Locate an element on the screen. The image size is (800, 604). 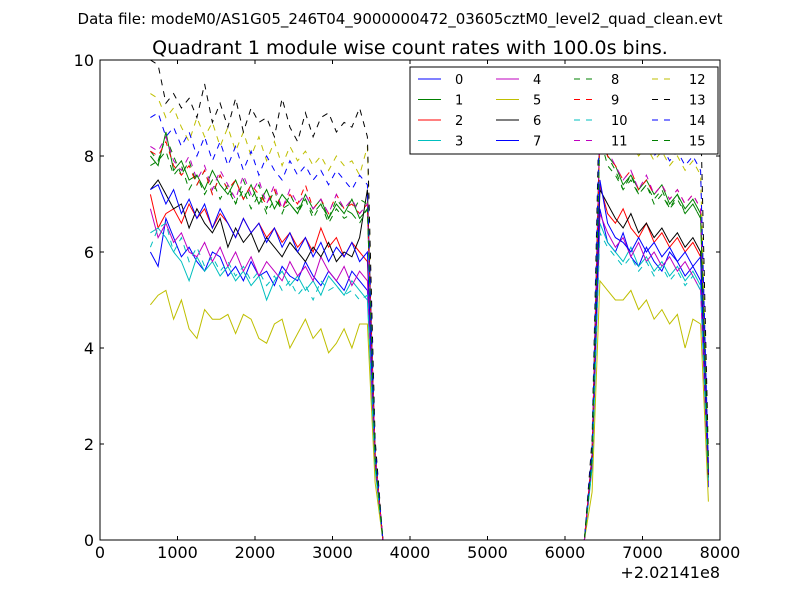
y-tick-label: 8 is located at coordinates (89, 156).